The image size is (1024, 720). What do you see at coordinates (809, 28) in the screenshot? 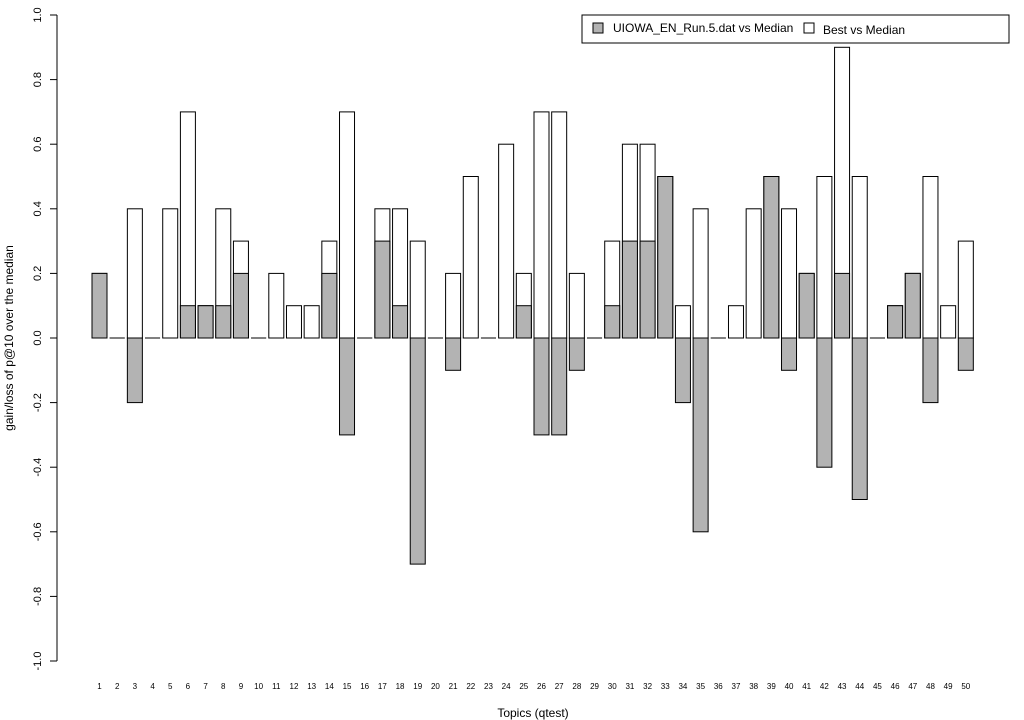
I see `legend-swatch-best` at bounding box center [809, 28].